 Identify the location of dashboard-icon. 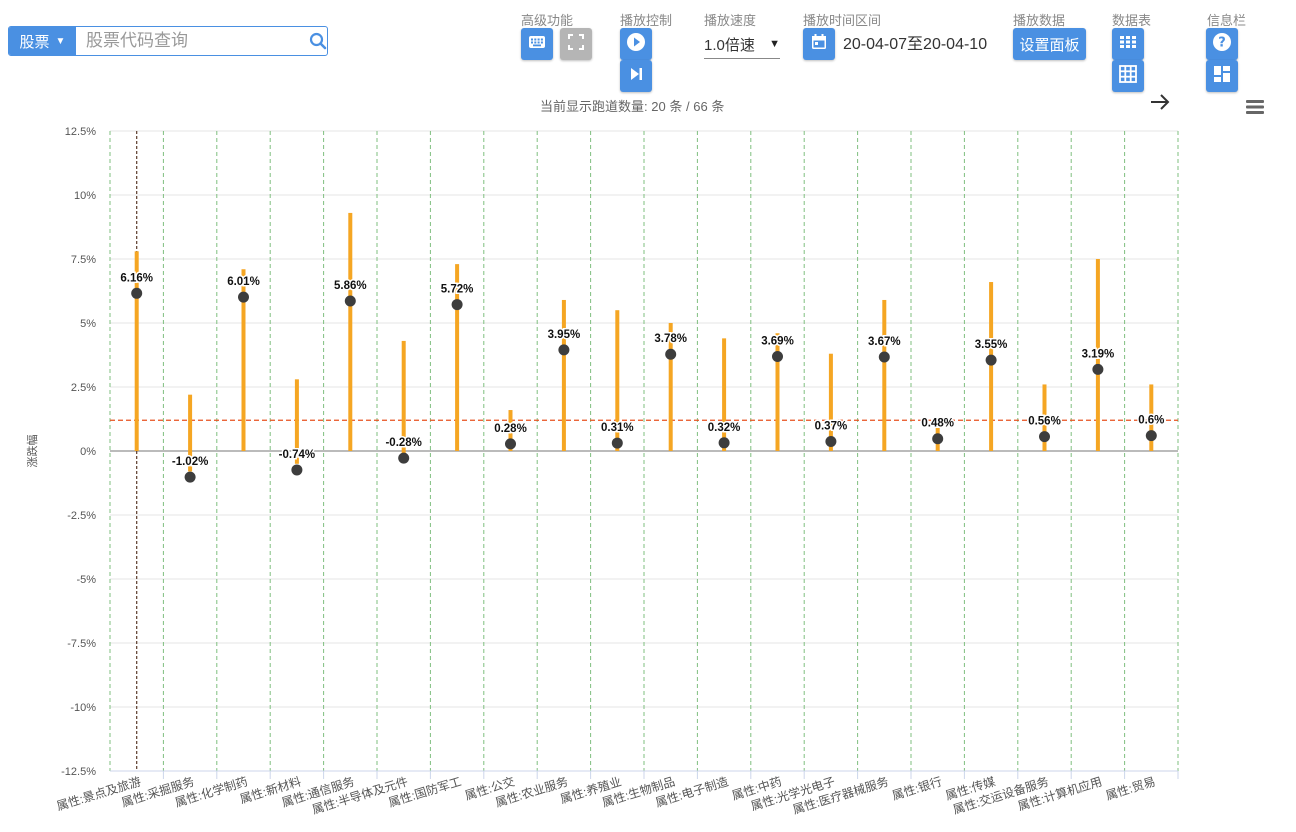
(1222, 76).